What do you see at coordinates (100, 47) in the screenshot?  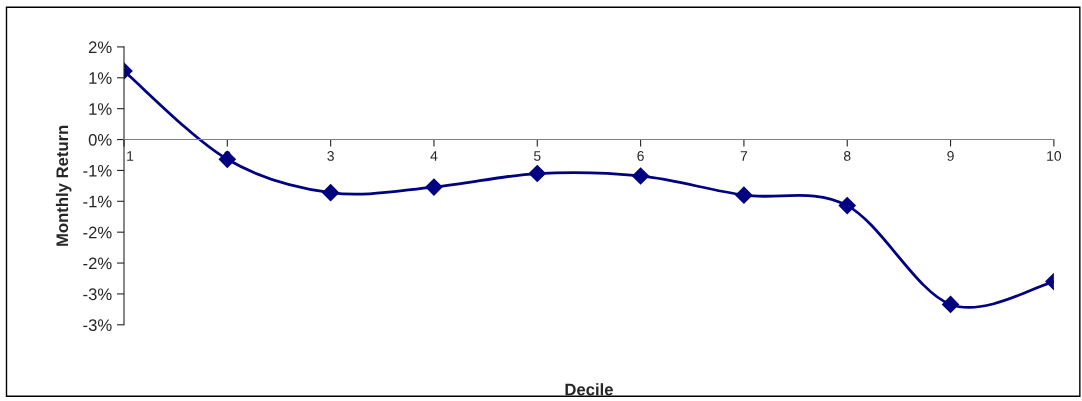 I see `y-tick-label: 2%` at bounding box center [100, 47].